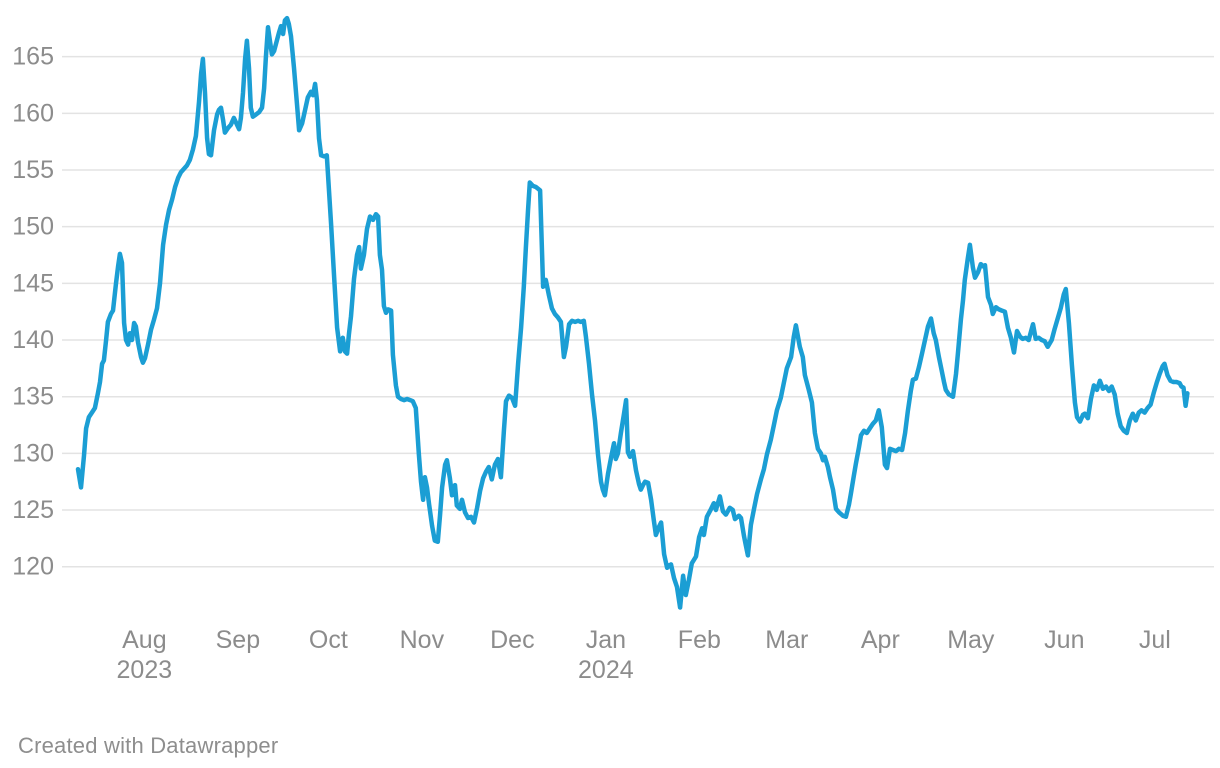  What do you see at coordinates (145, 670) in the screenshot?
I see `x-axis-year-label: 2023` at bounding box center [145, 670].